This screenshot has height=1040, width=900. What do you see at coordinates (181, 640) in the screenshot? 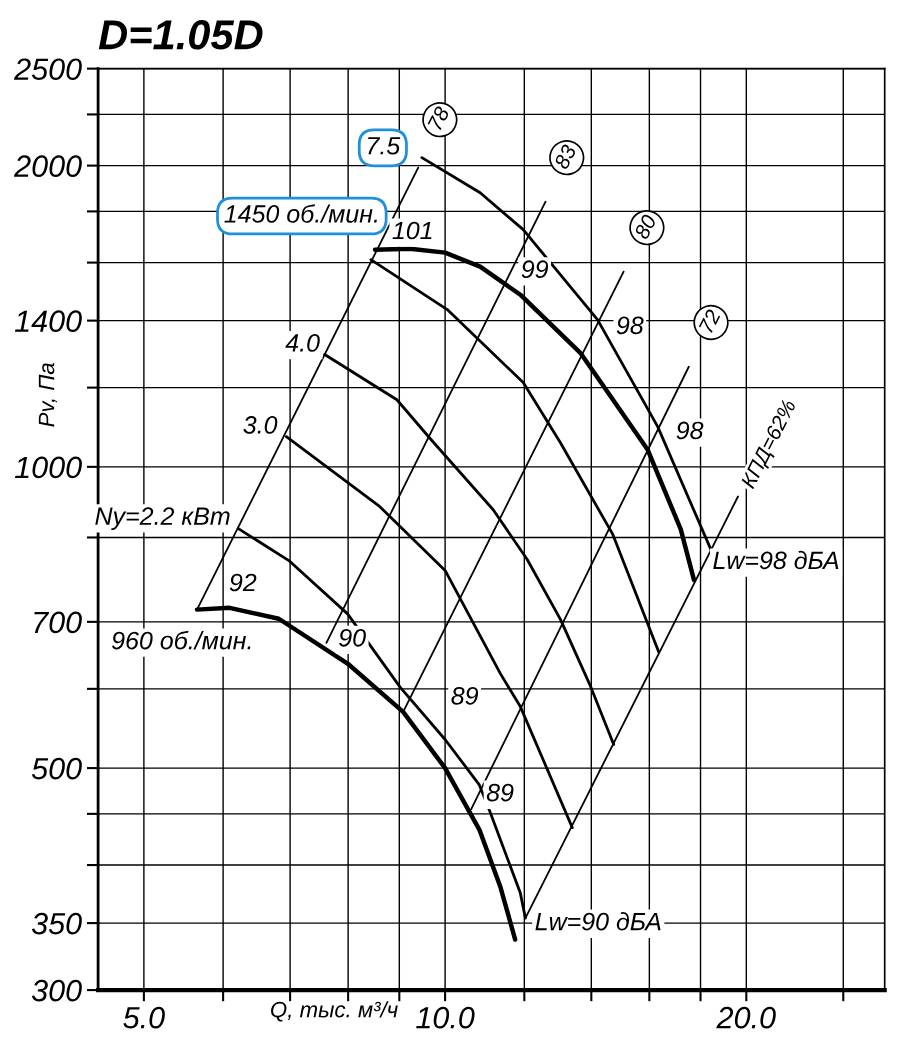
I see `annotation: 960 об./мин.` at bounding box center [181, 640].